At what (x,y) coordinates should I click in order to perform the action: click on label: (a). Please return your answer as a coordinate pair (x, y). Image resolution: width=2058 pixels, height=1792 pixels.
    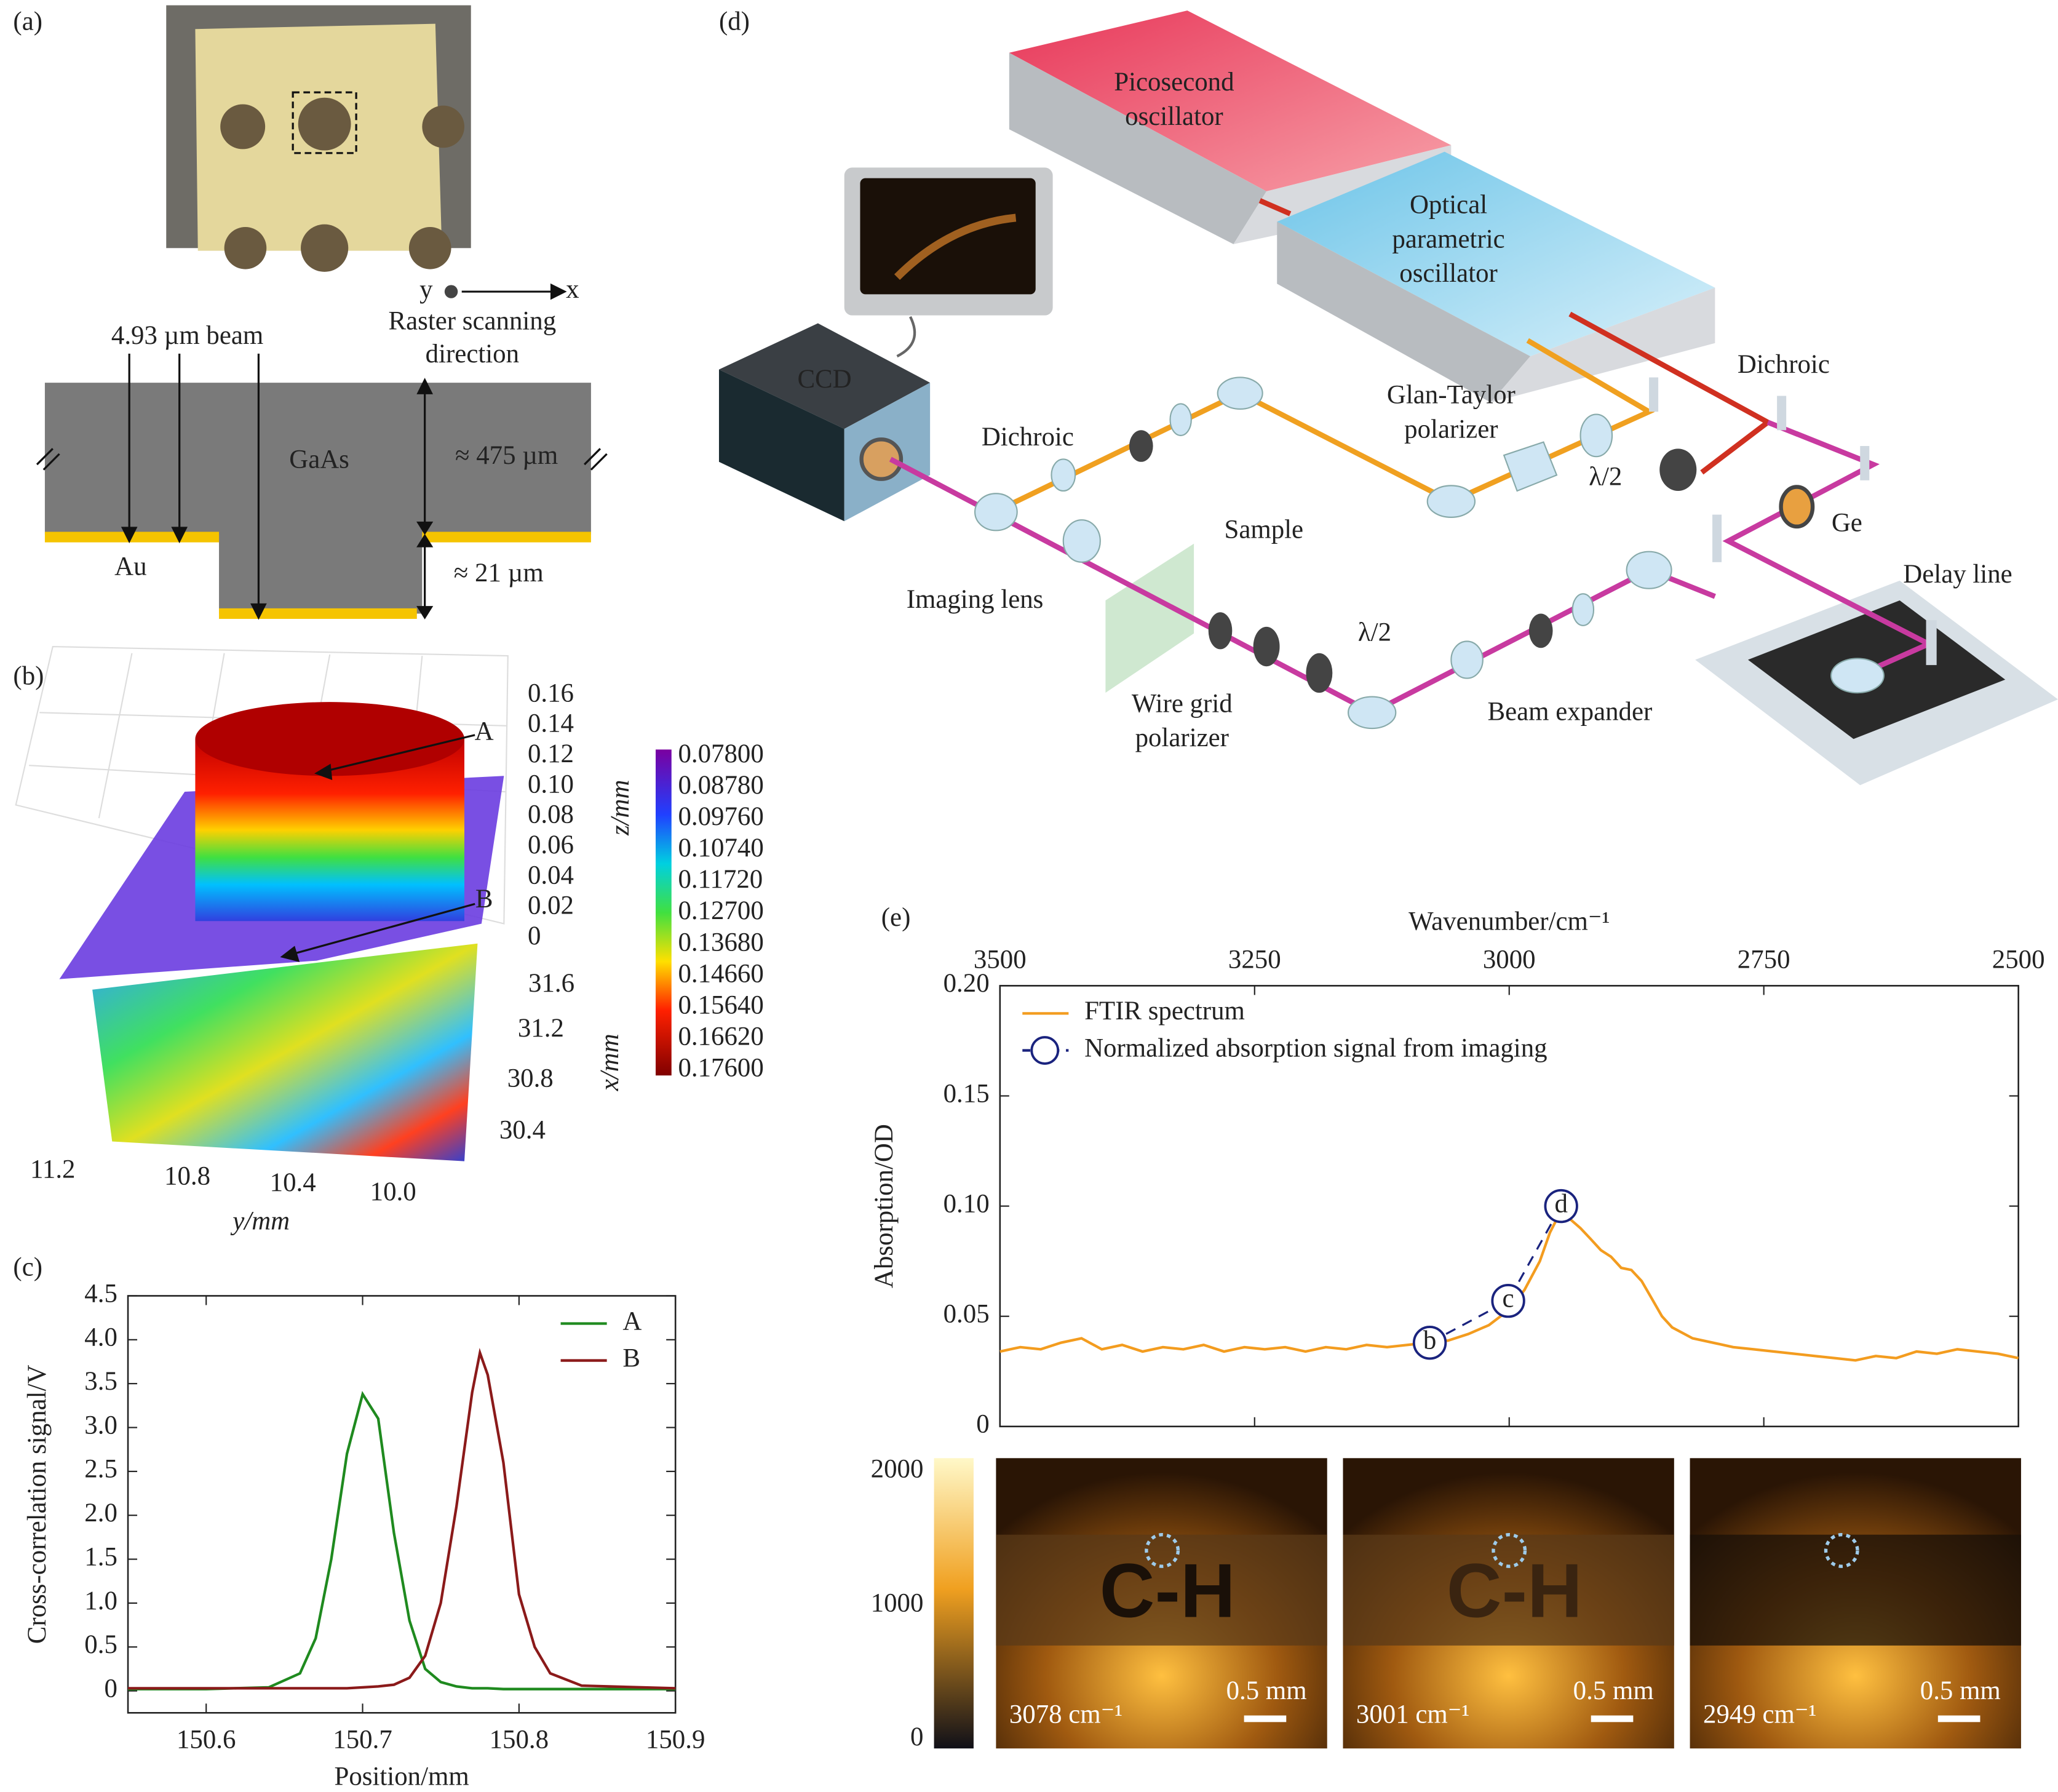
    Looking at the image, I should click on (27, 22).